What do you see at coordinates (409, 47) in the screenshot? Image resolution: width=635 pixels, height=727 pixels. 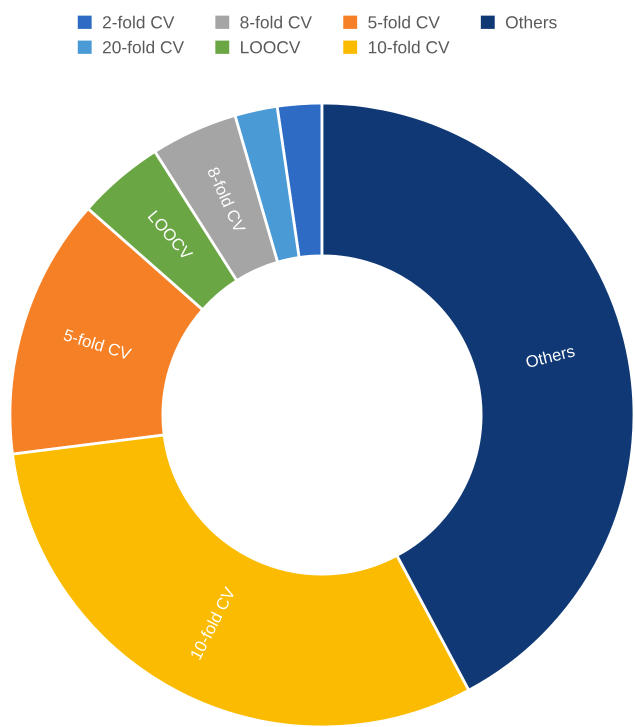 I see `legend-label: 10-fold CV` at bounding box center [409, 47].